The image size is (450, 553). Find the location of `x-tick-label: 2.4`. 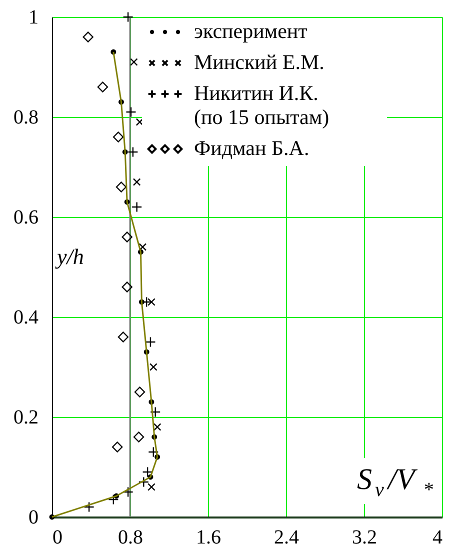

x-tick-label: 2.4 is located at coordinates (286, 537).